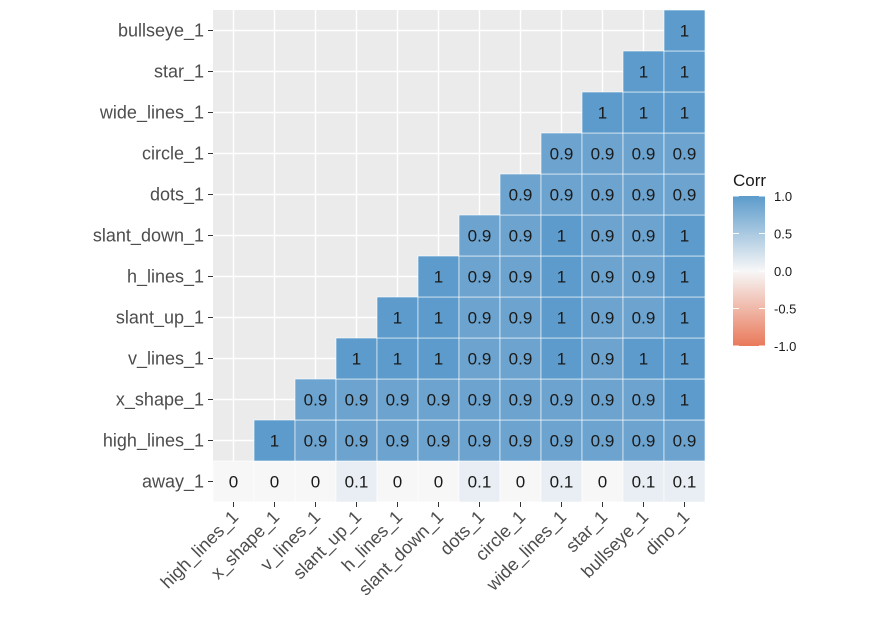 Image resolution: width=880 pixels, height=629 pixels. What do you see at coordinates (785, 309) in the screenshot?
I see `legend-tick-label: -0.5` at bounding box center [785, 309].